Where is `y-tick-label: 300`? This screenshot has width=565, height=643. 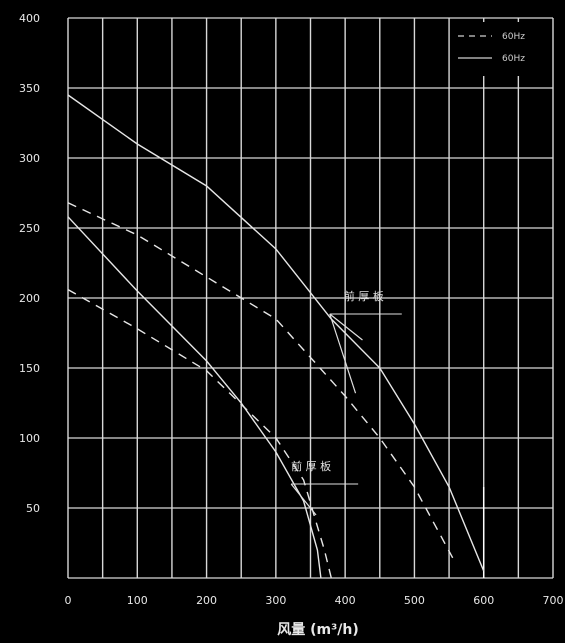 y-tick-label: 300 is located at coordinates (29, 158).